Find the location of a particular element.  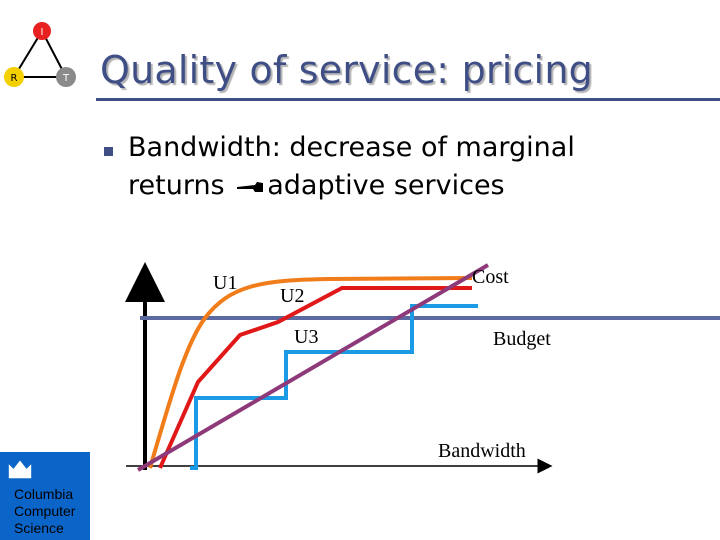

u2-curve is located at coordinates (315, 377).